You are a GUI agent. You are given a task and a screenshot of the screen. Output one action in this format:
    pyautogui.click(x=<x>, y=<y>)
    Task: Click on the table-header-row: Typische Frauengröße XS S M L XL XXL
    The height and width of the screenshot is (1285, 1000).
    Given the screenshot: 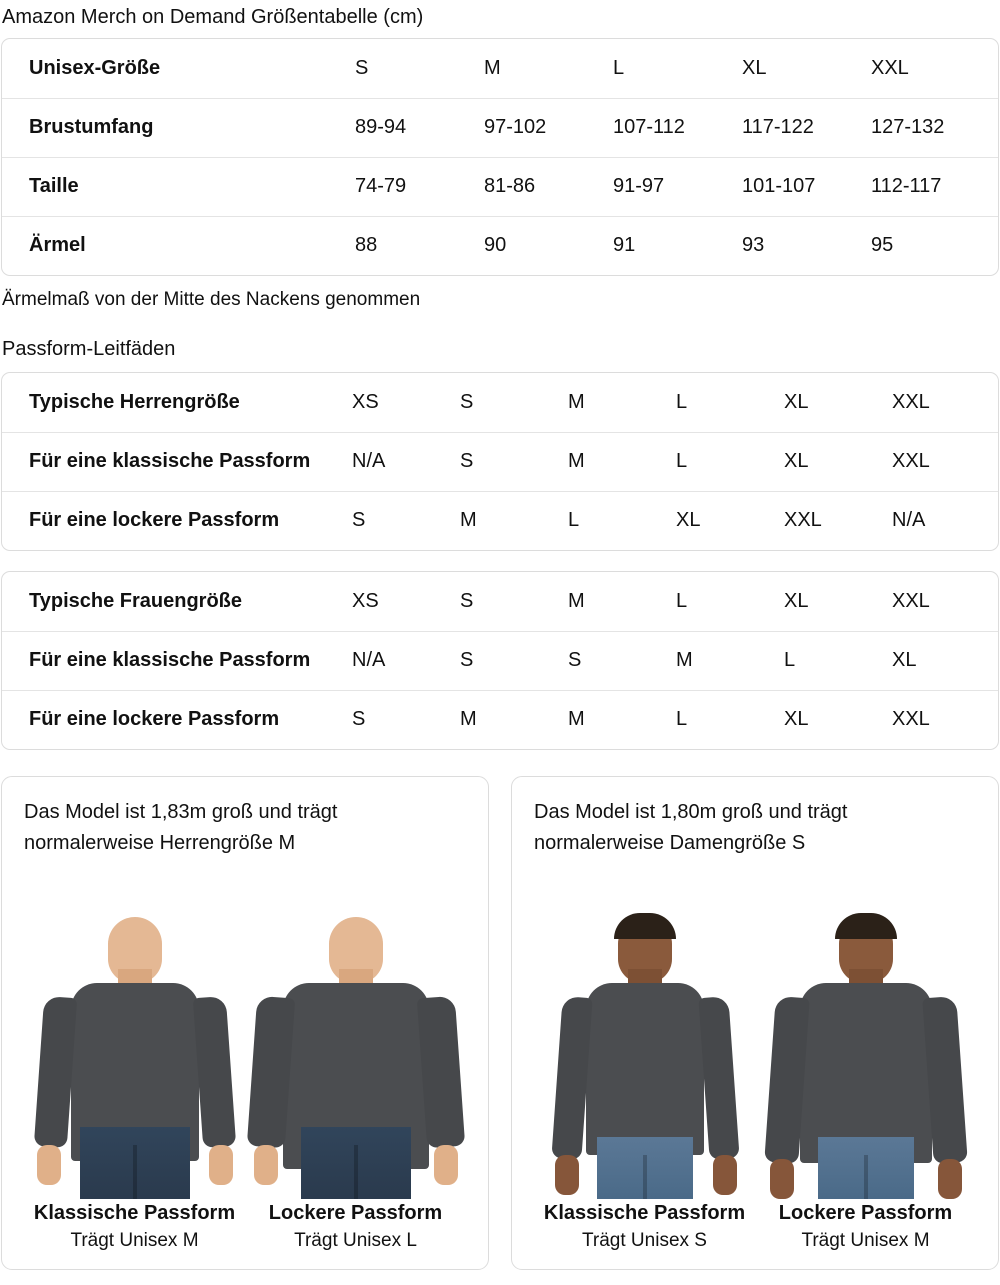 What is the action you would take?
    pyautogui.click(x=500, y=601)
    